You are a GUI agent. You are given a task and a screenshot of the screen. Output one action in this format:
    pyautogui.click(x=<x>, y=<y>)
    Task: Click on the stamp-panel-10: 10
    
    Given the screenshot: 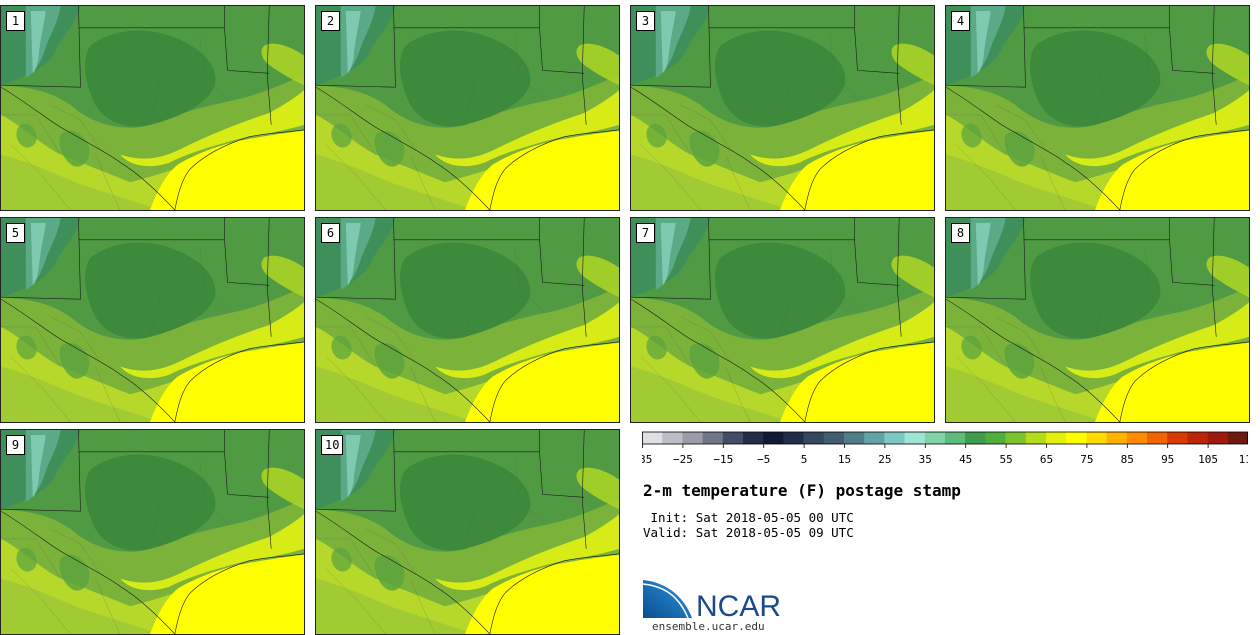 What is the action you would take?
    pyautogui.click(x=467, y=532)
    